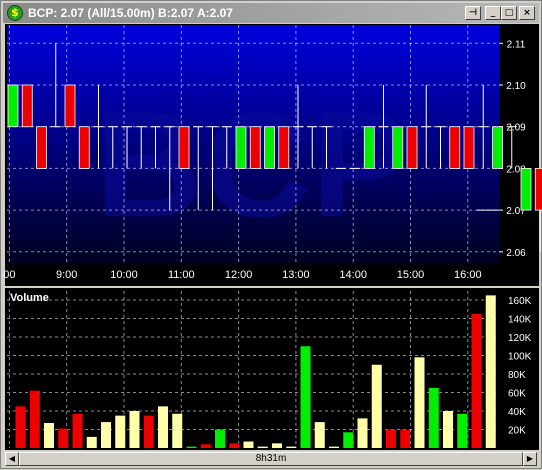  What do you see at coordinates (520, 301) in the screenshot?
I see `volume-y-tick-label: 160K` at bounding box center [520, 301].